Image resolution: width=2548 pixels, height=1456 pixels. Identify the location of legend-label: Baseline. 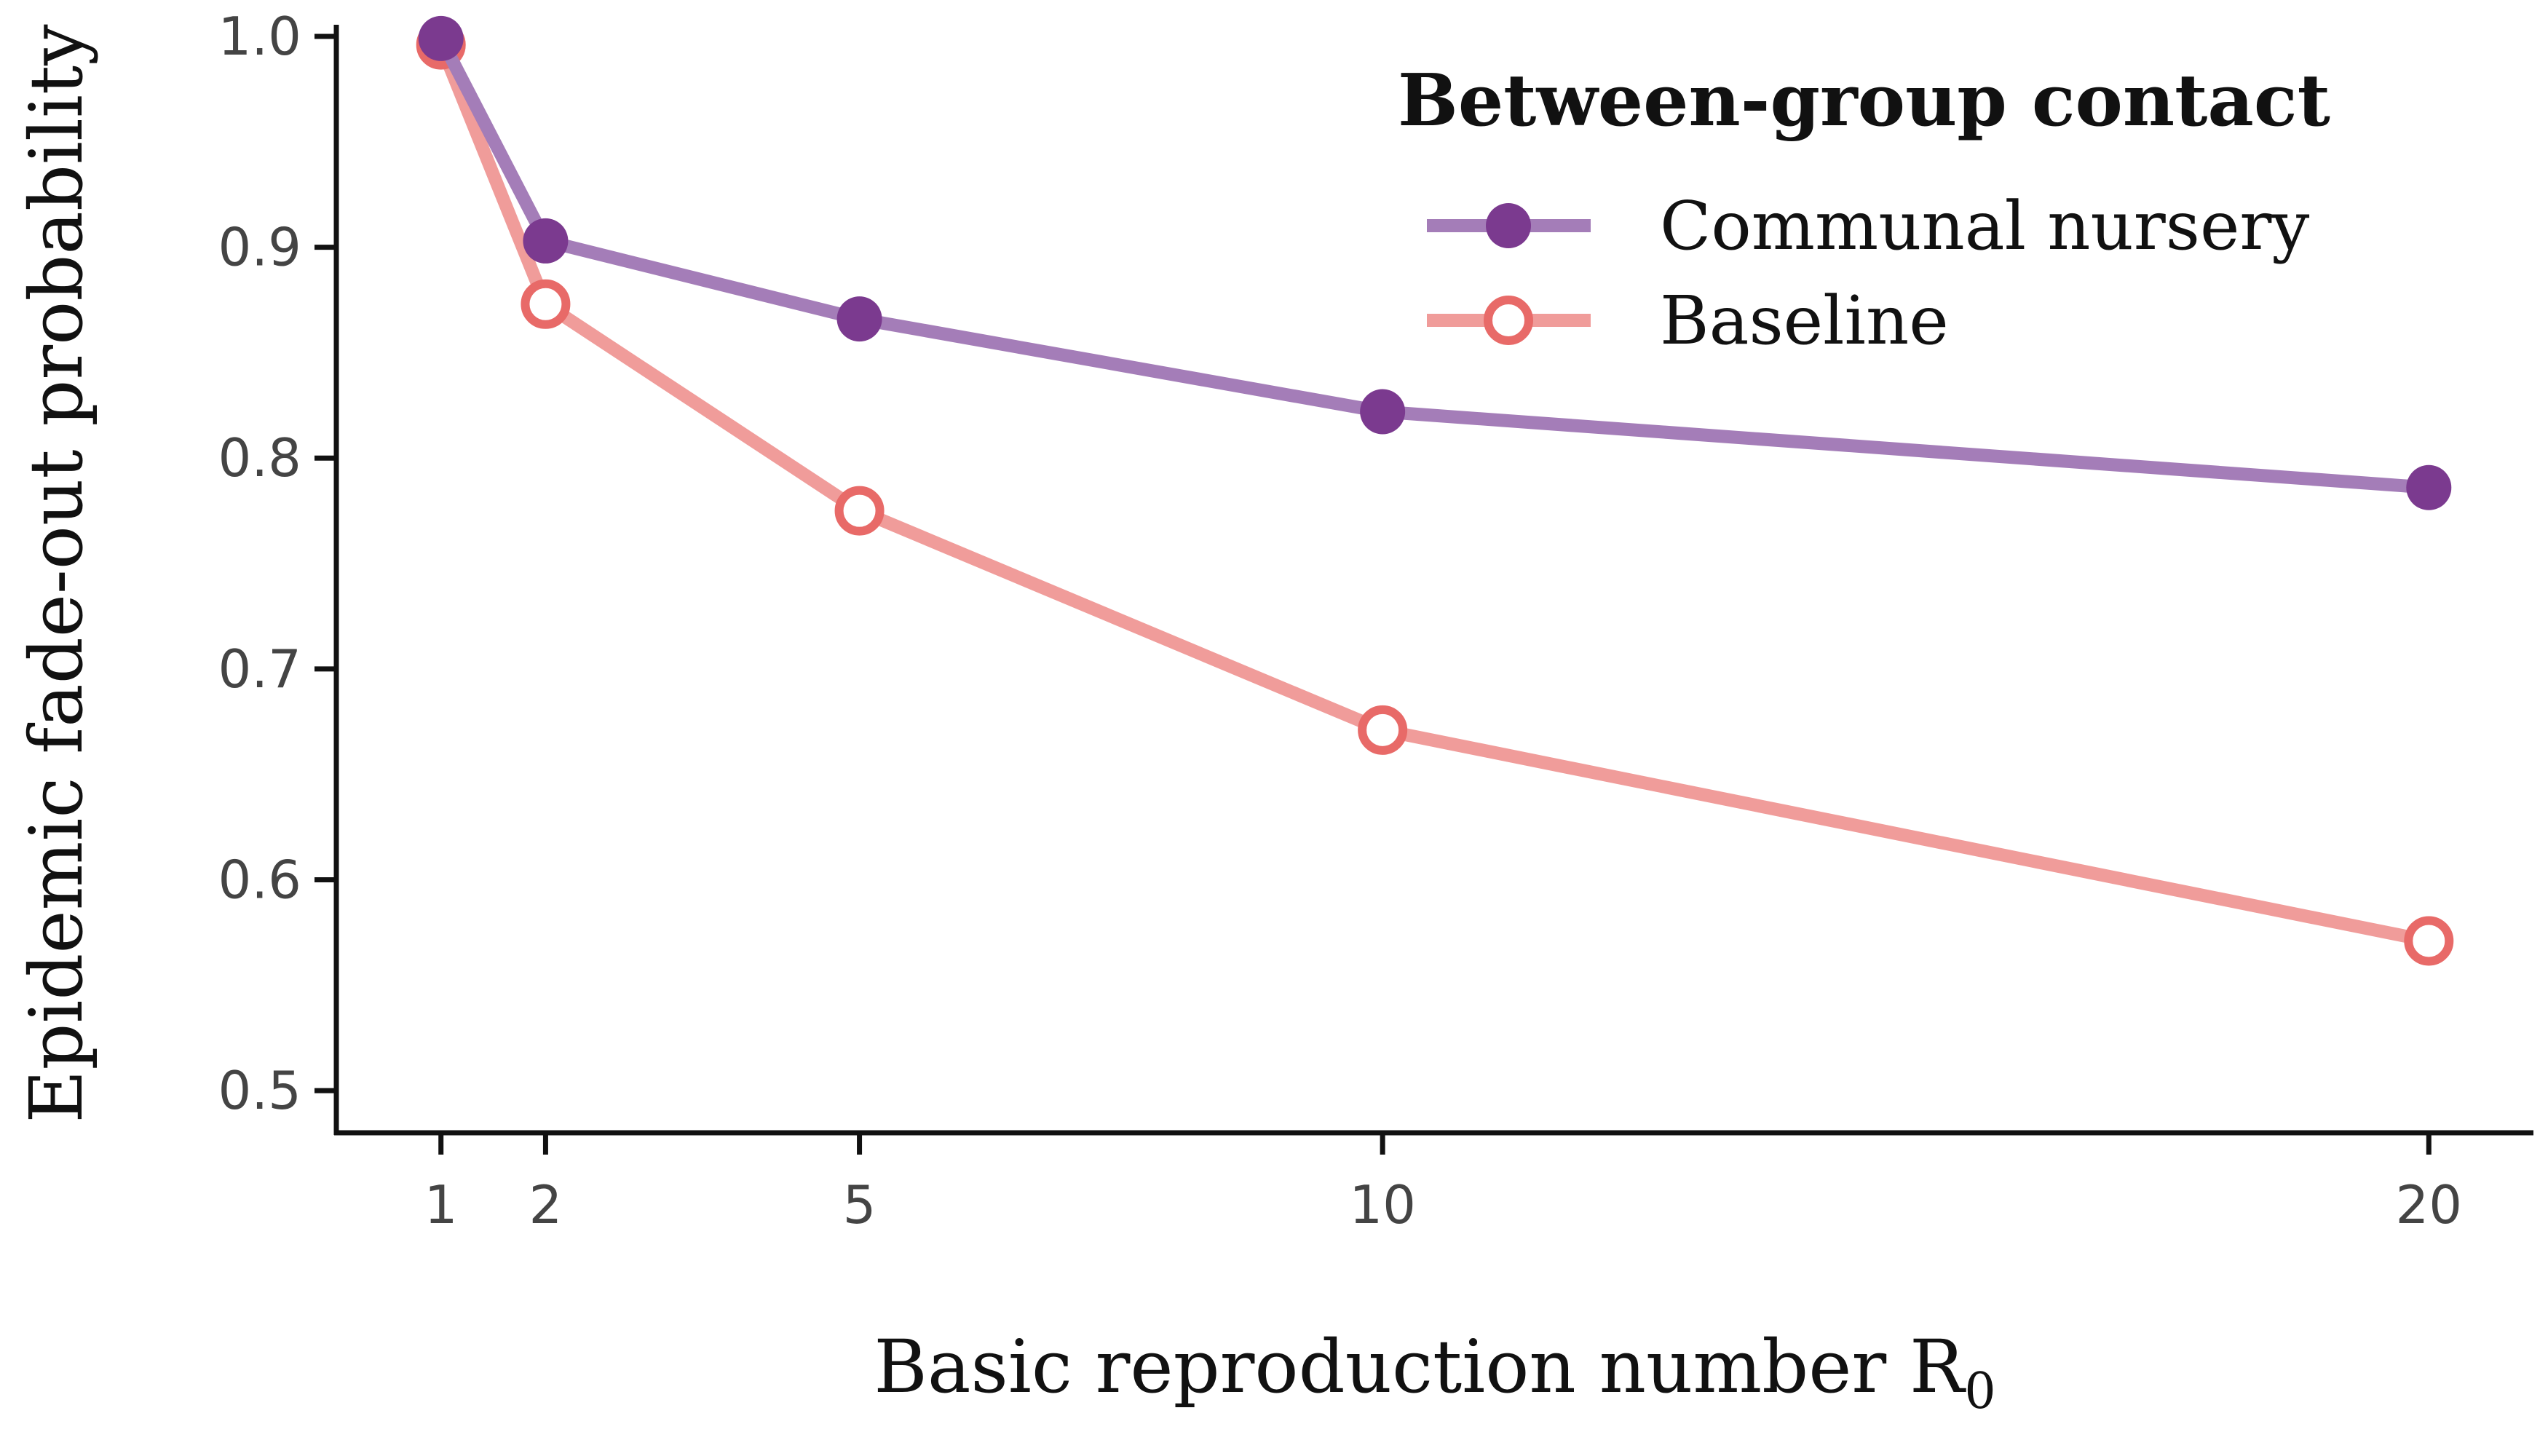
(1804, 321).